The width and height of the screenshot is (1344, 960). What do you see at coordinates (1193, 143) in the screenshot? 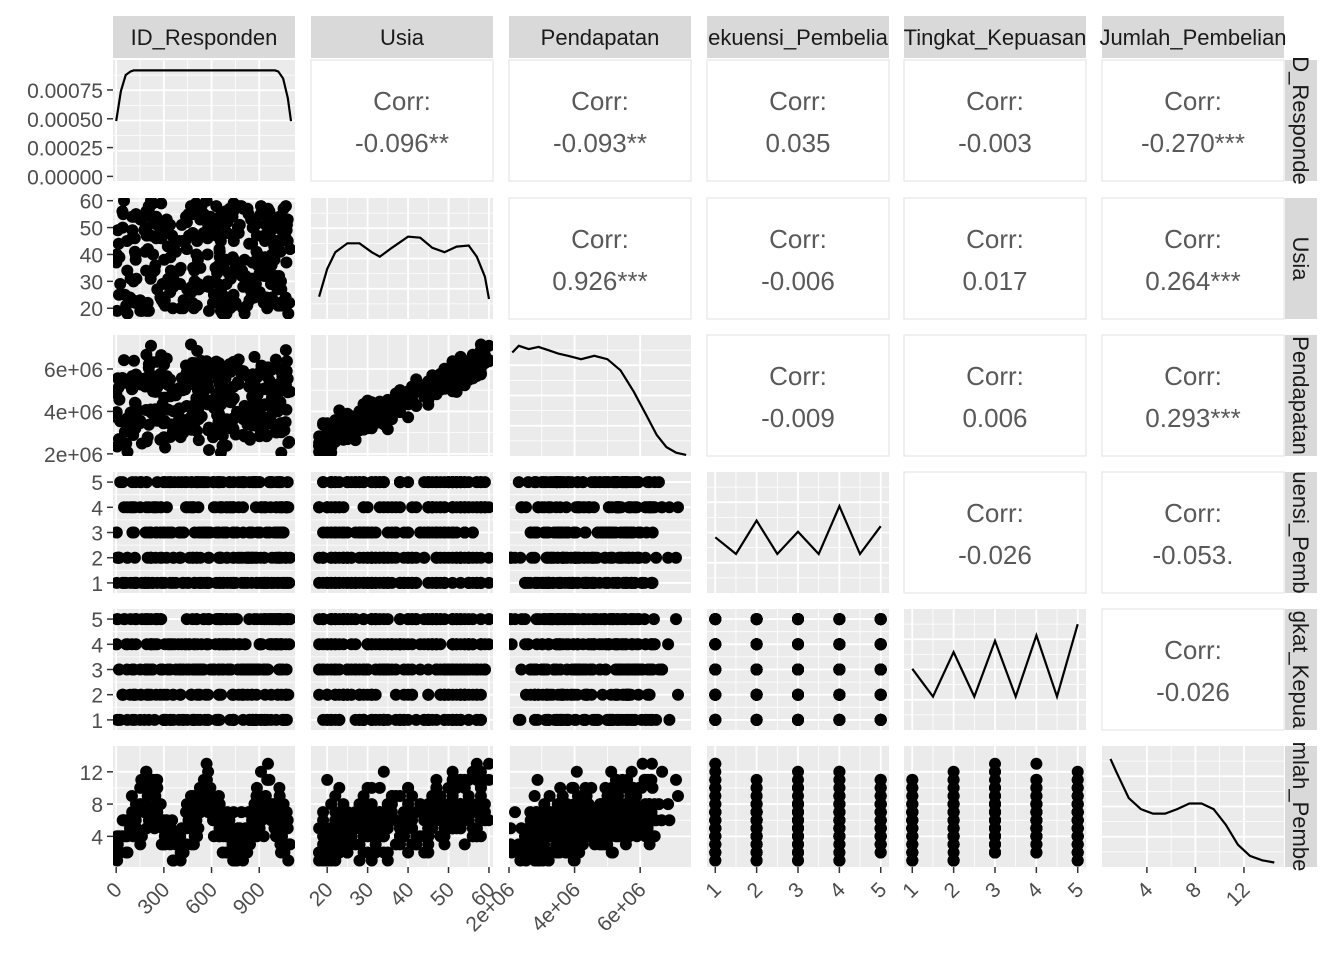
I see `corr-value: -0.270***` at bounding box center [1193, 143].